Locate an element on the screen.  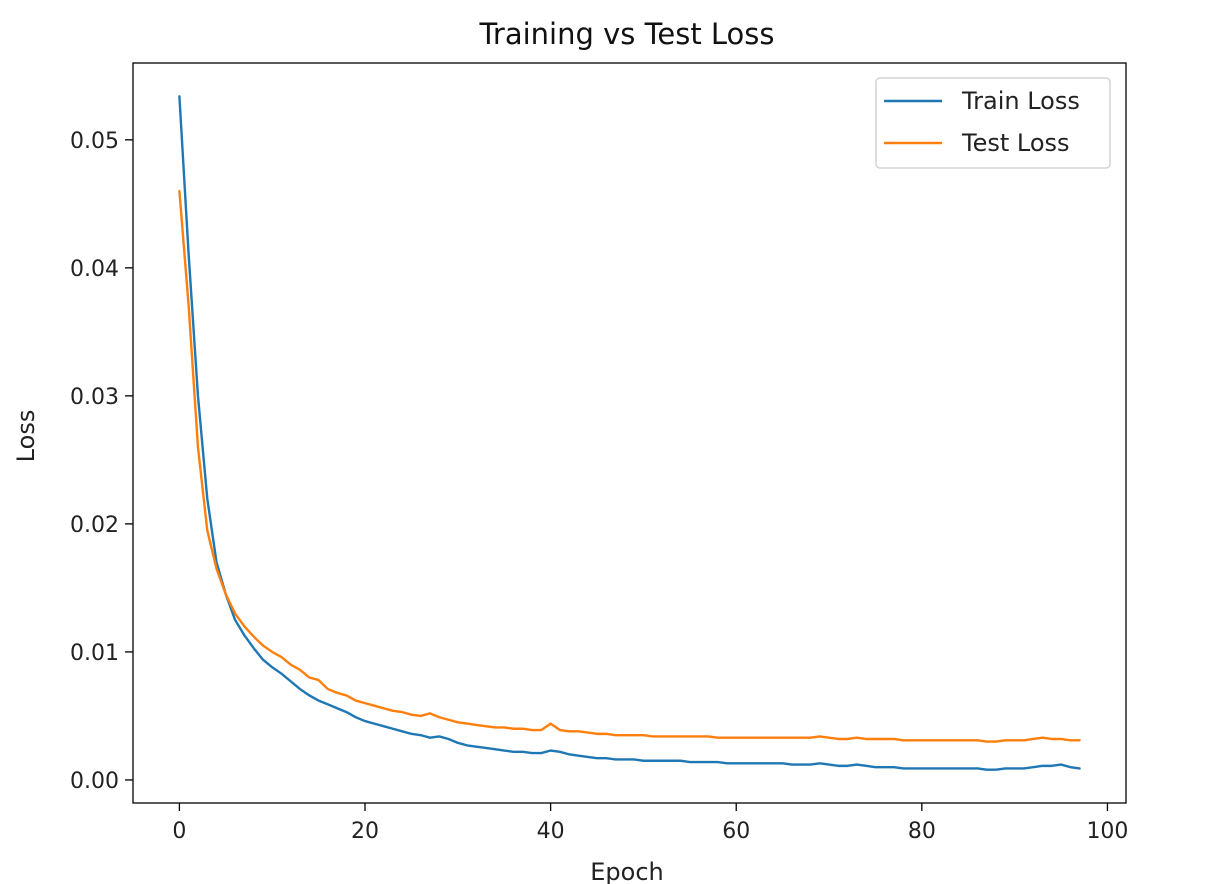
y-tick-label: 0.03 is located at coordinates (94, 397).